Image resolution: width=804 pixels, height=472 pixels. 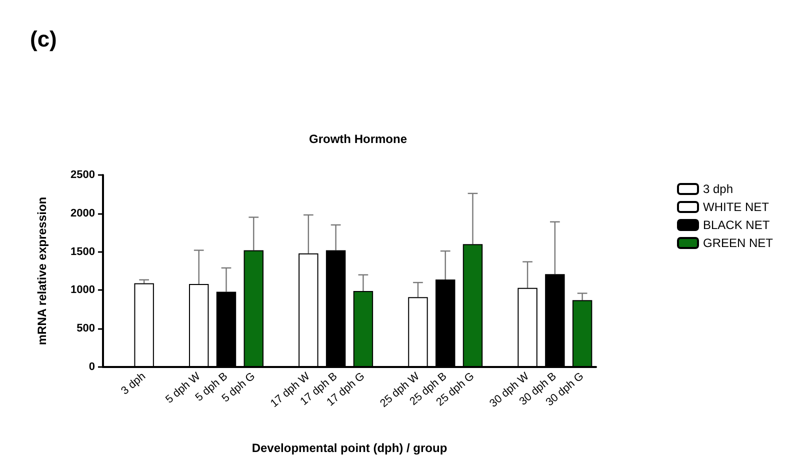 I want to click on y-tick-label: 1000, so click(x=82, y=290).